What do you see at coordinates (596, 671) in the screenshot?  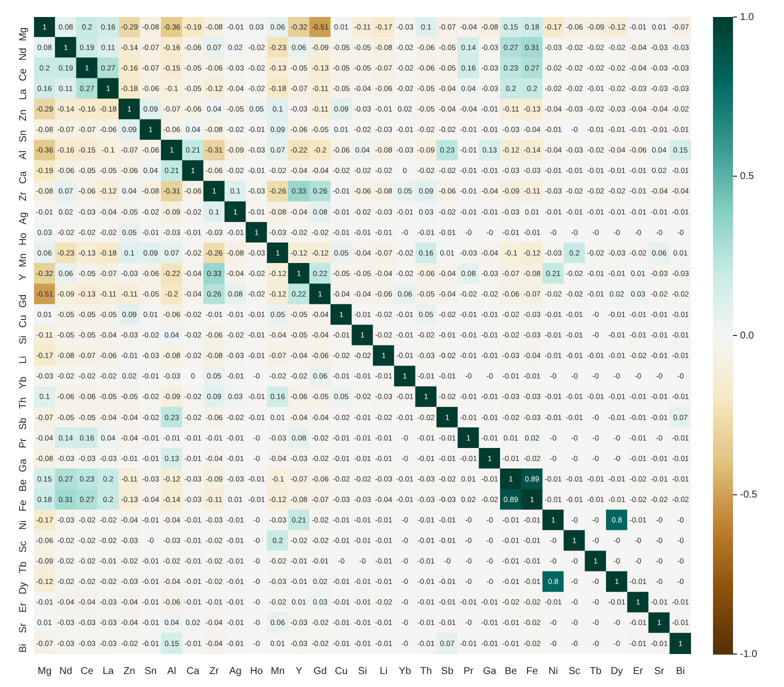 I see `x-tick-label: Tb` at bounding box center [596, 671].